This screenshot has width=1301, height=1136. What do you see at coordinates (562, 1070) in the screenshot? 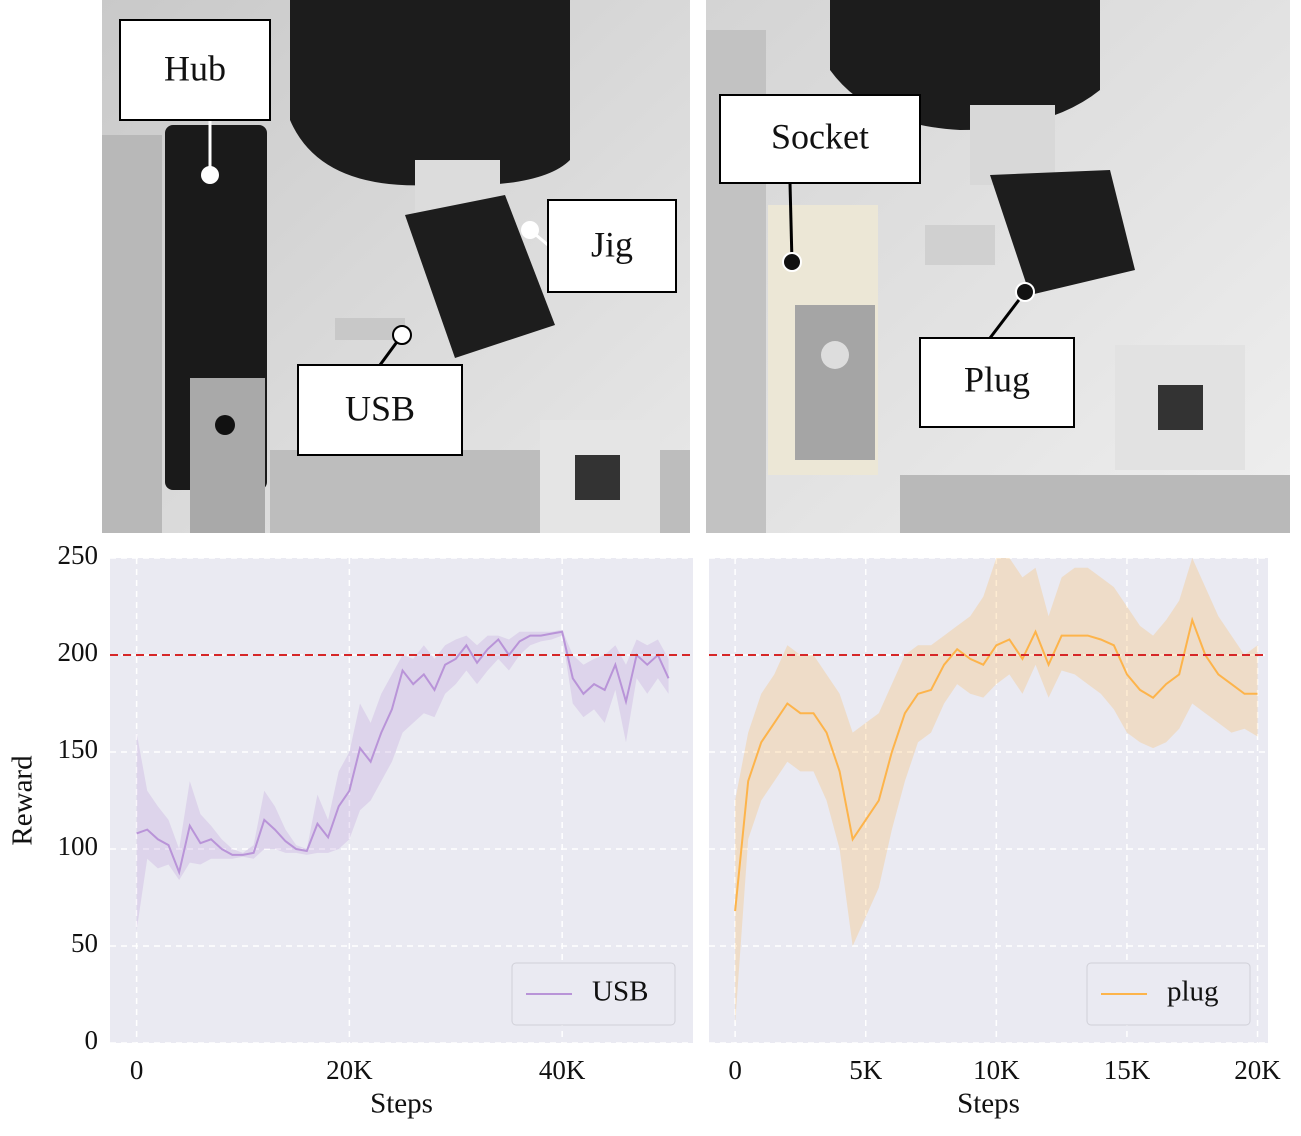
I see `x-tick-label: 40K` at bounding box center [562, 1070].